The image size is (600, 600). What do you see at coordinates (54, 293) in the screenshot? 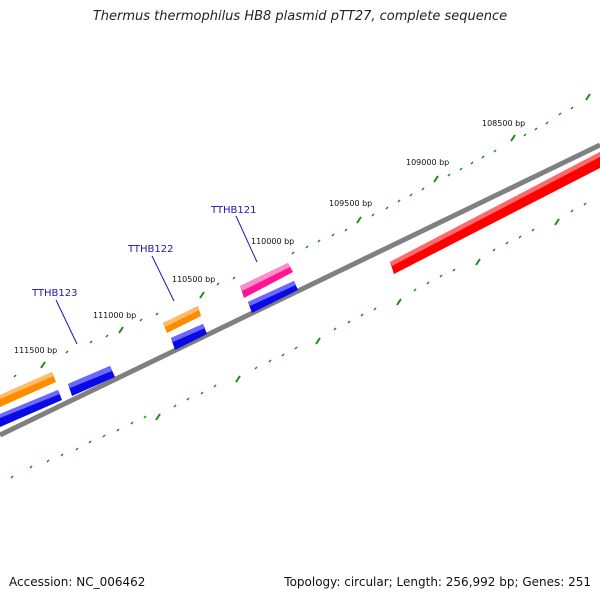
I see `gene-label-tthb123: TTHB123` at bounding box center [54, 293].